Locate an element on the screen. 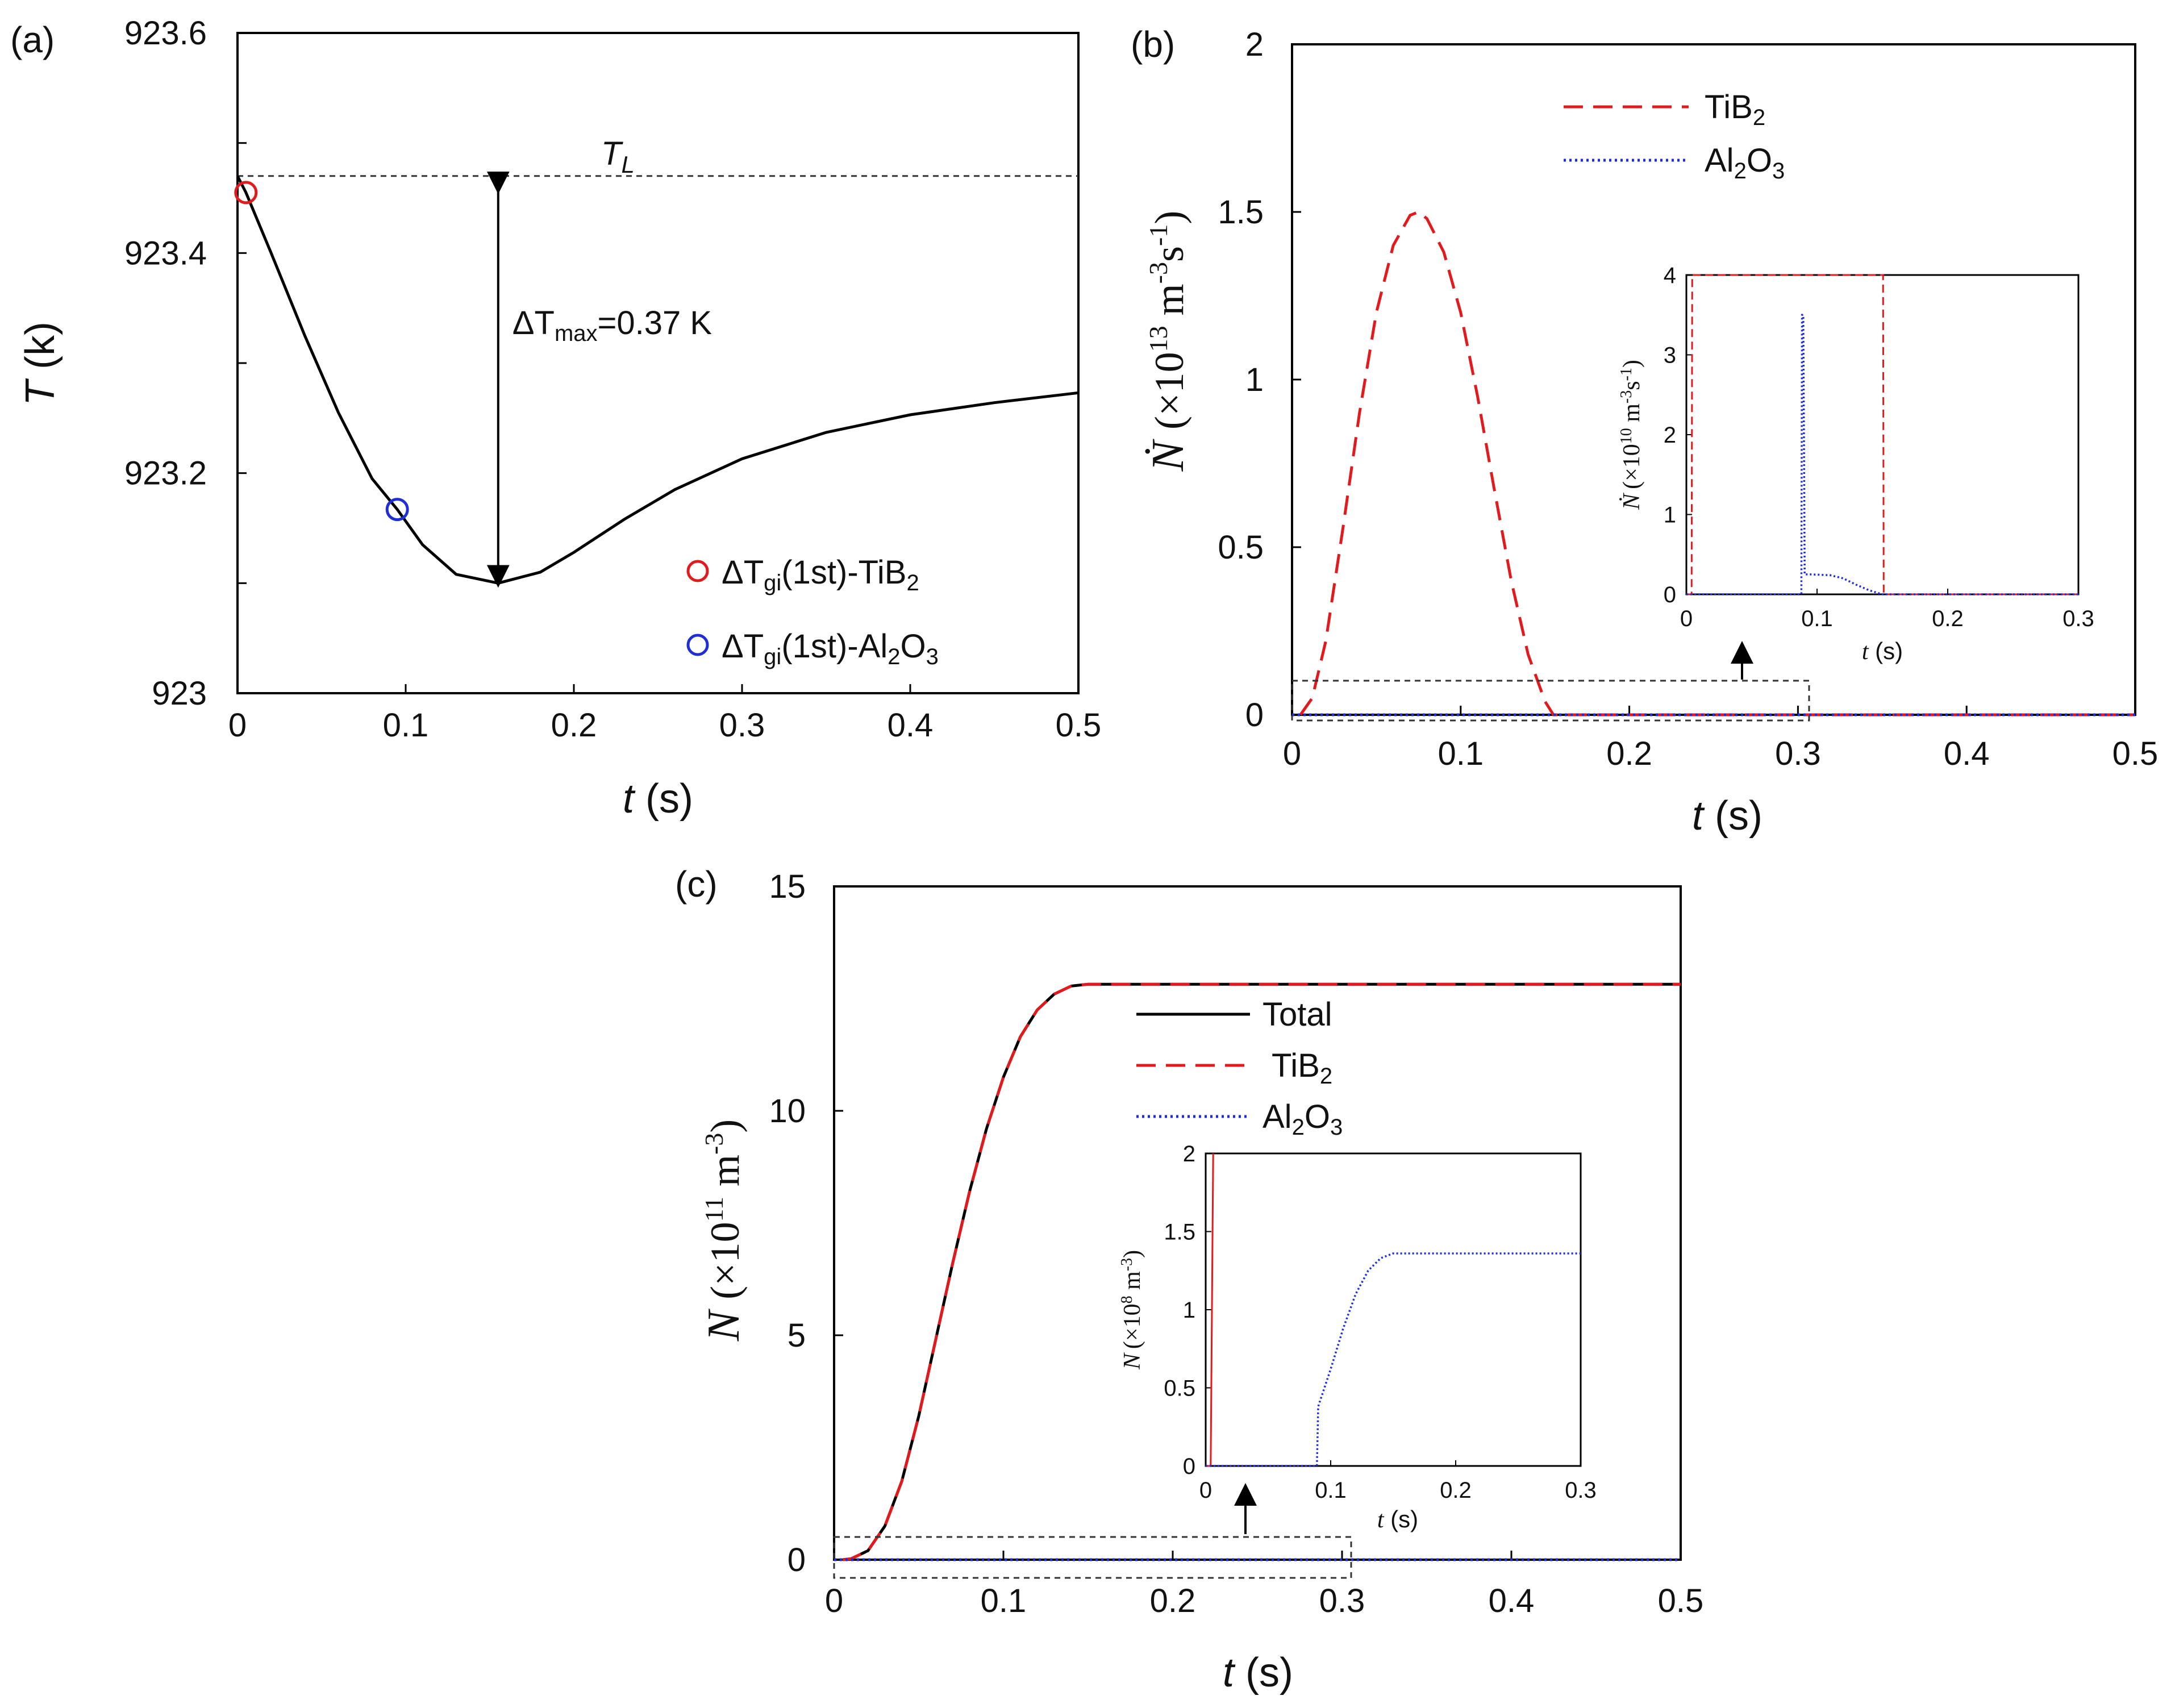  c-y-exp2: -3 is located at coordinates (714, 1144).